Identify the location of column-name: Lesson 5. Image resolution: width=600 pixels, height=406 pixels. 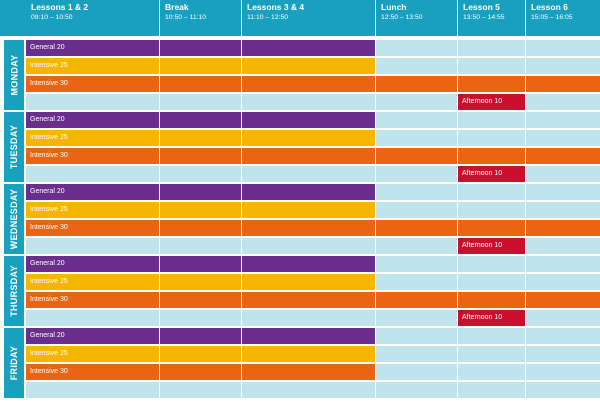
(481, 7).